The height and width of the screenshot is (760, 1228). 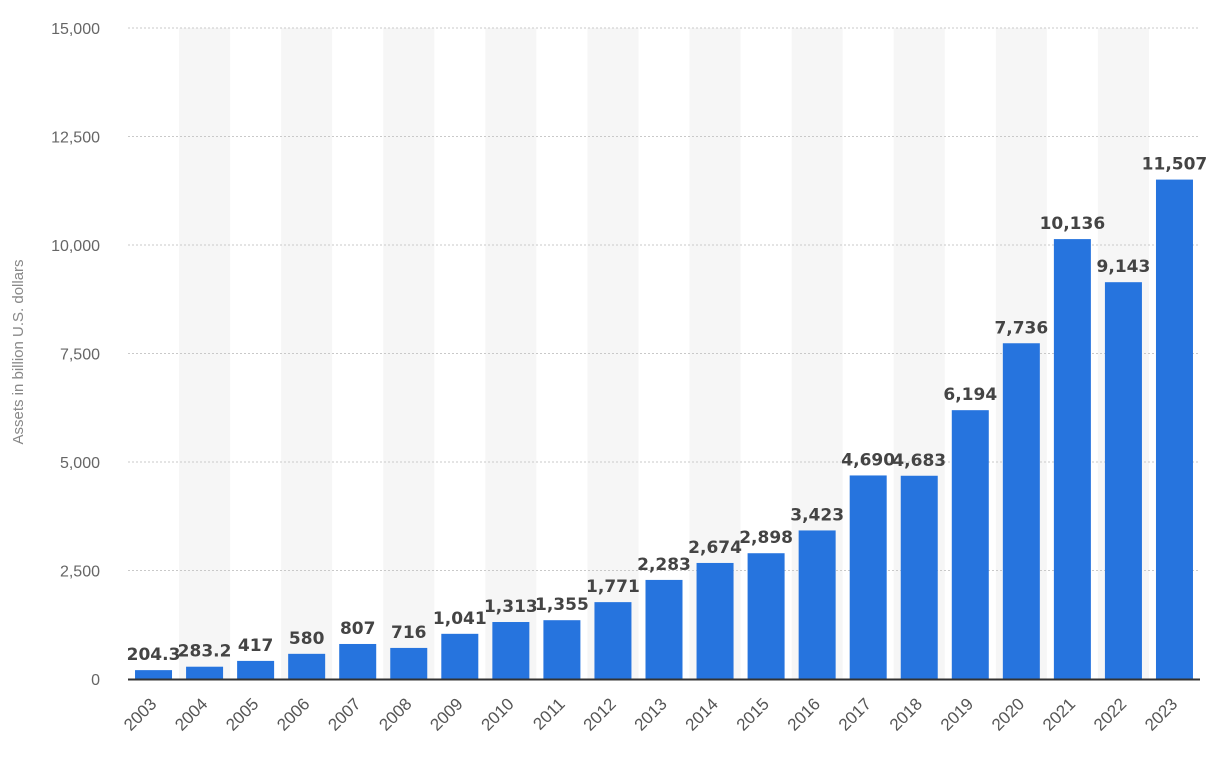 What do you see at coordinates (140, 714) in the screenshot?
I see `x-tick-label: 2003` at bounding box center [140, 714].